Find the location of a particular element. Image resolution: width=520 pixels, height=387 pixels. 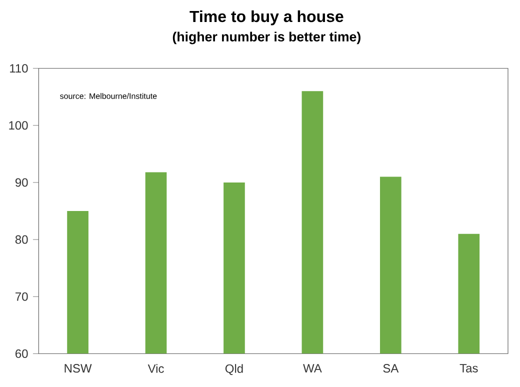

y-tick-label: 110 is located at coordinates (19, 68).